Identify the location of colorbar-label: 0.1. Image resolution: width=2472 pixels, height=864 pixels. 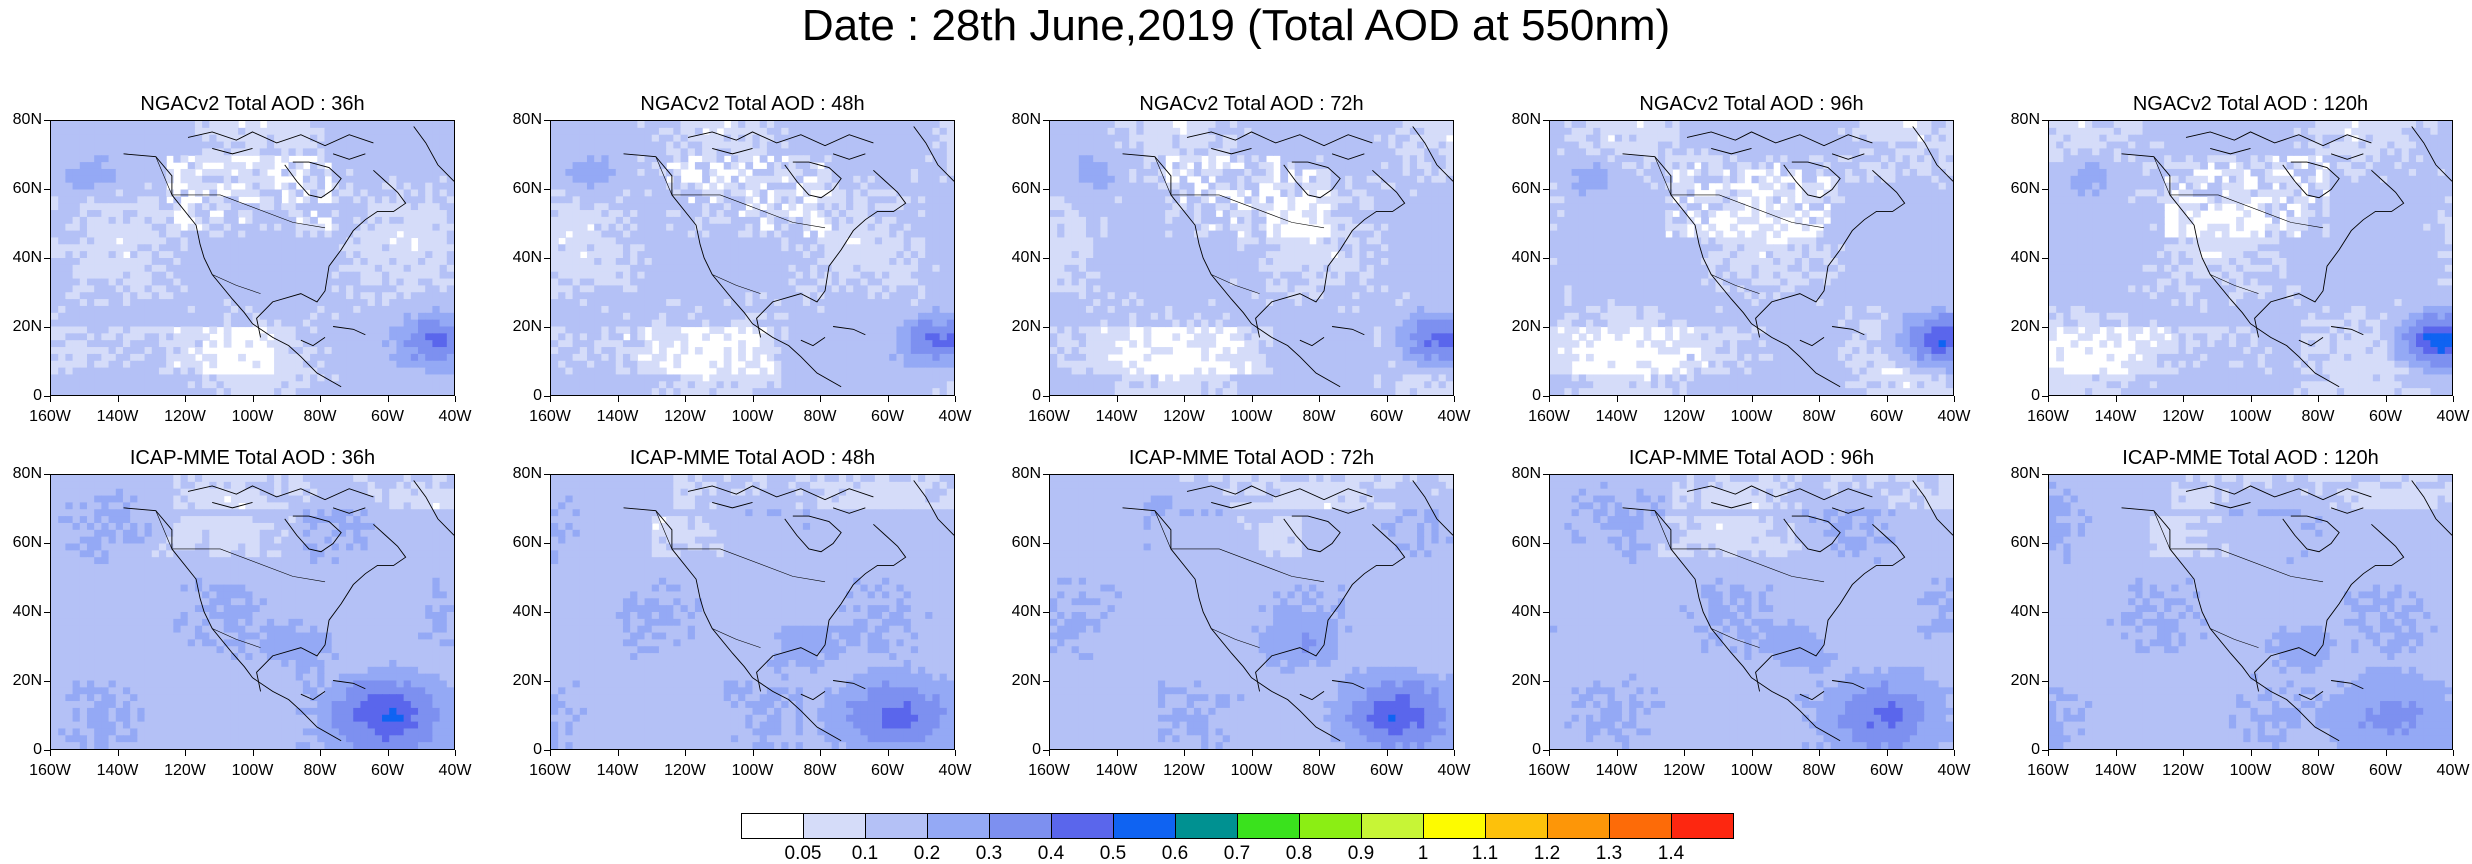
(865, 854).